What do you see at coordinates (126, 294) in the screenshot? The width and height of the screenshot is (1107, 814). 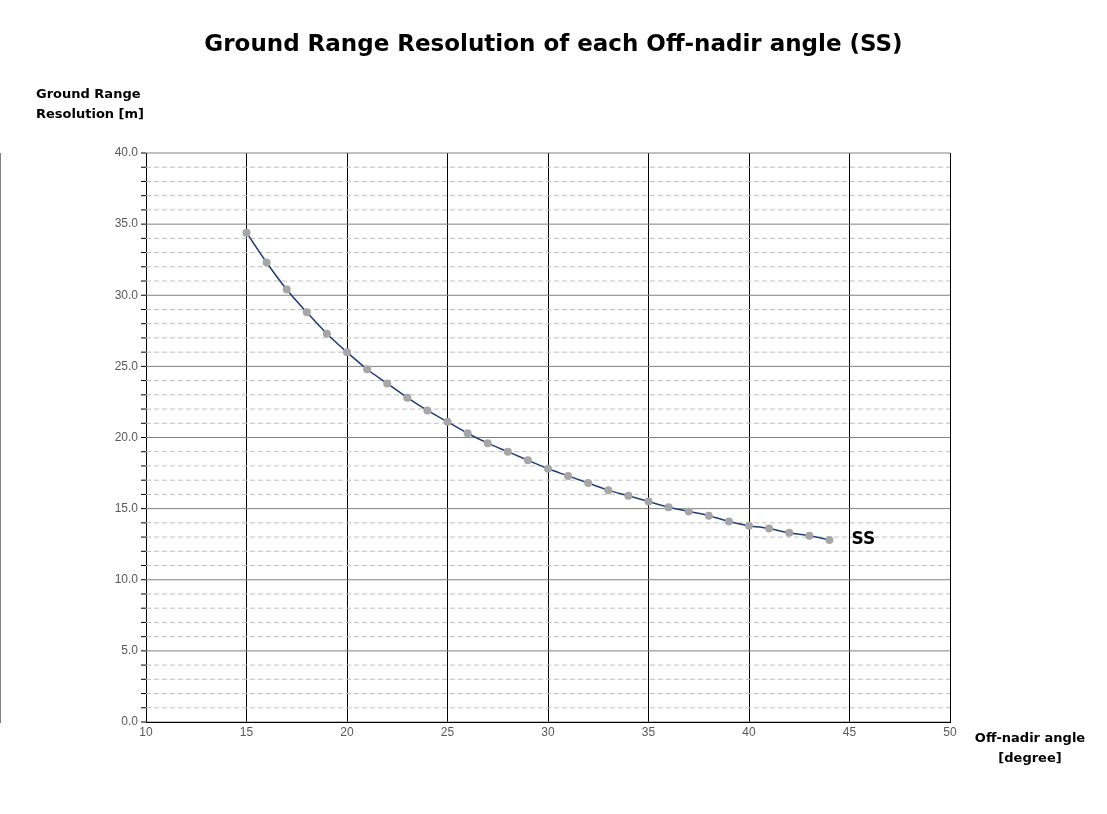 I see `y-tick-label: 30.0` at bounding box center [126, 294].